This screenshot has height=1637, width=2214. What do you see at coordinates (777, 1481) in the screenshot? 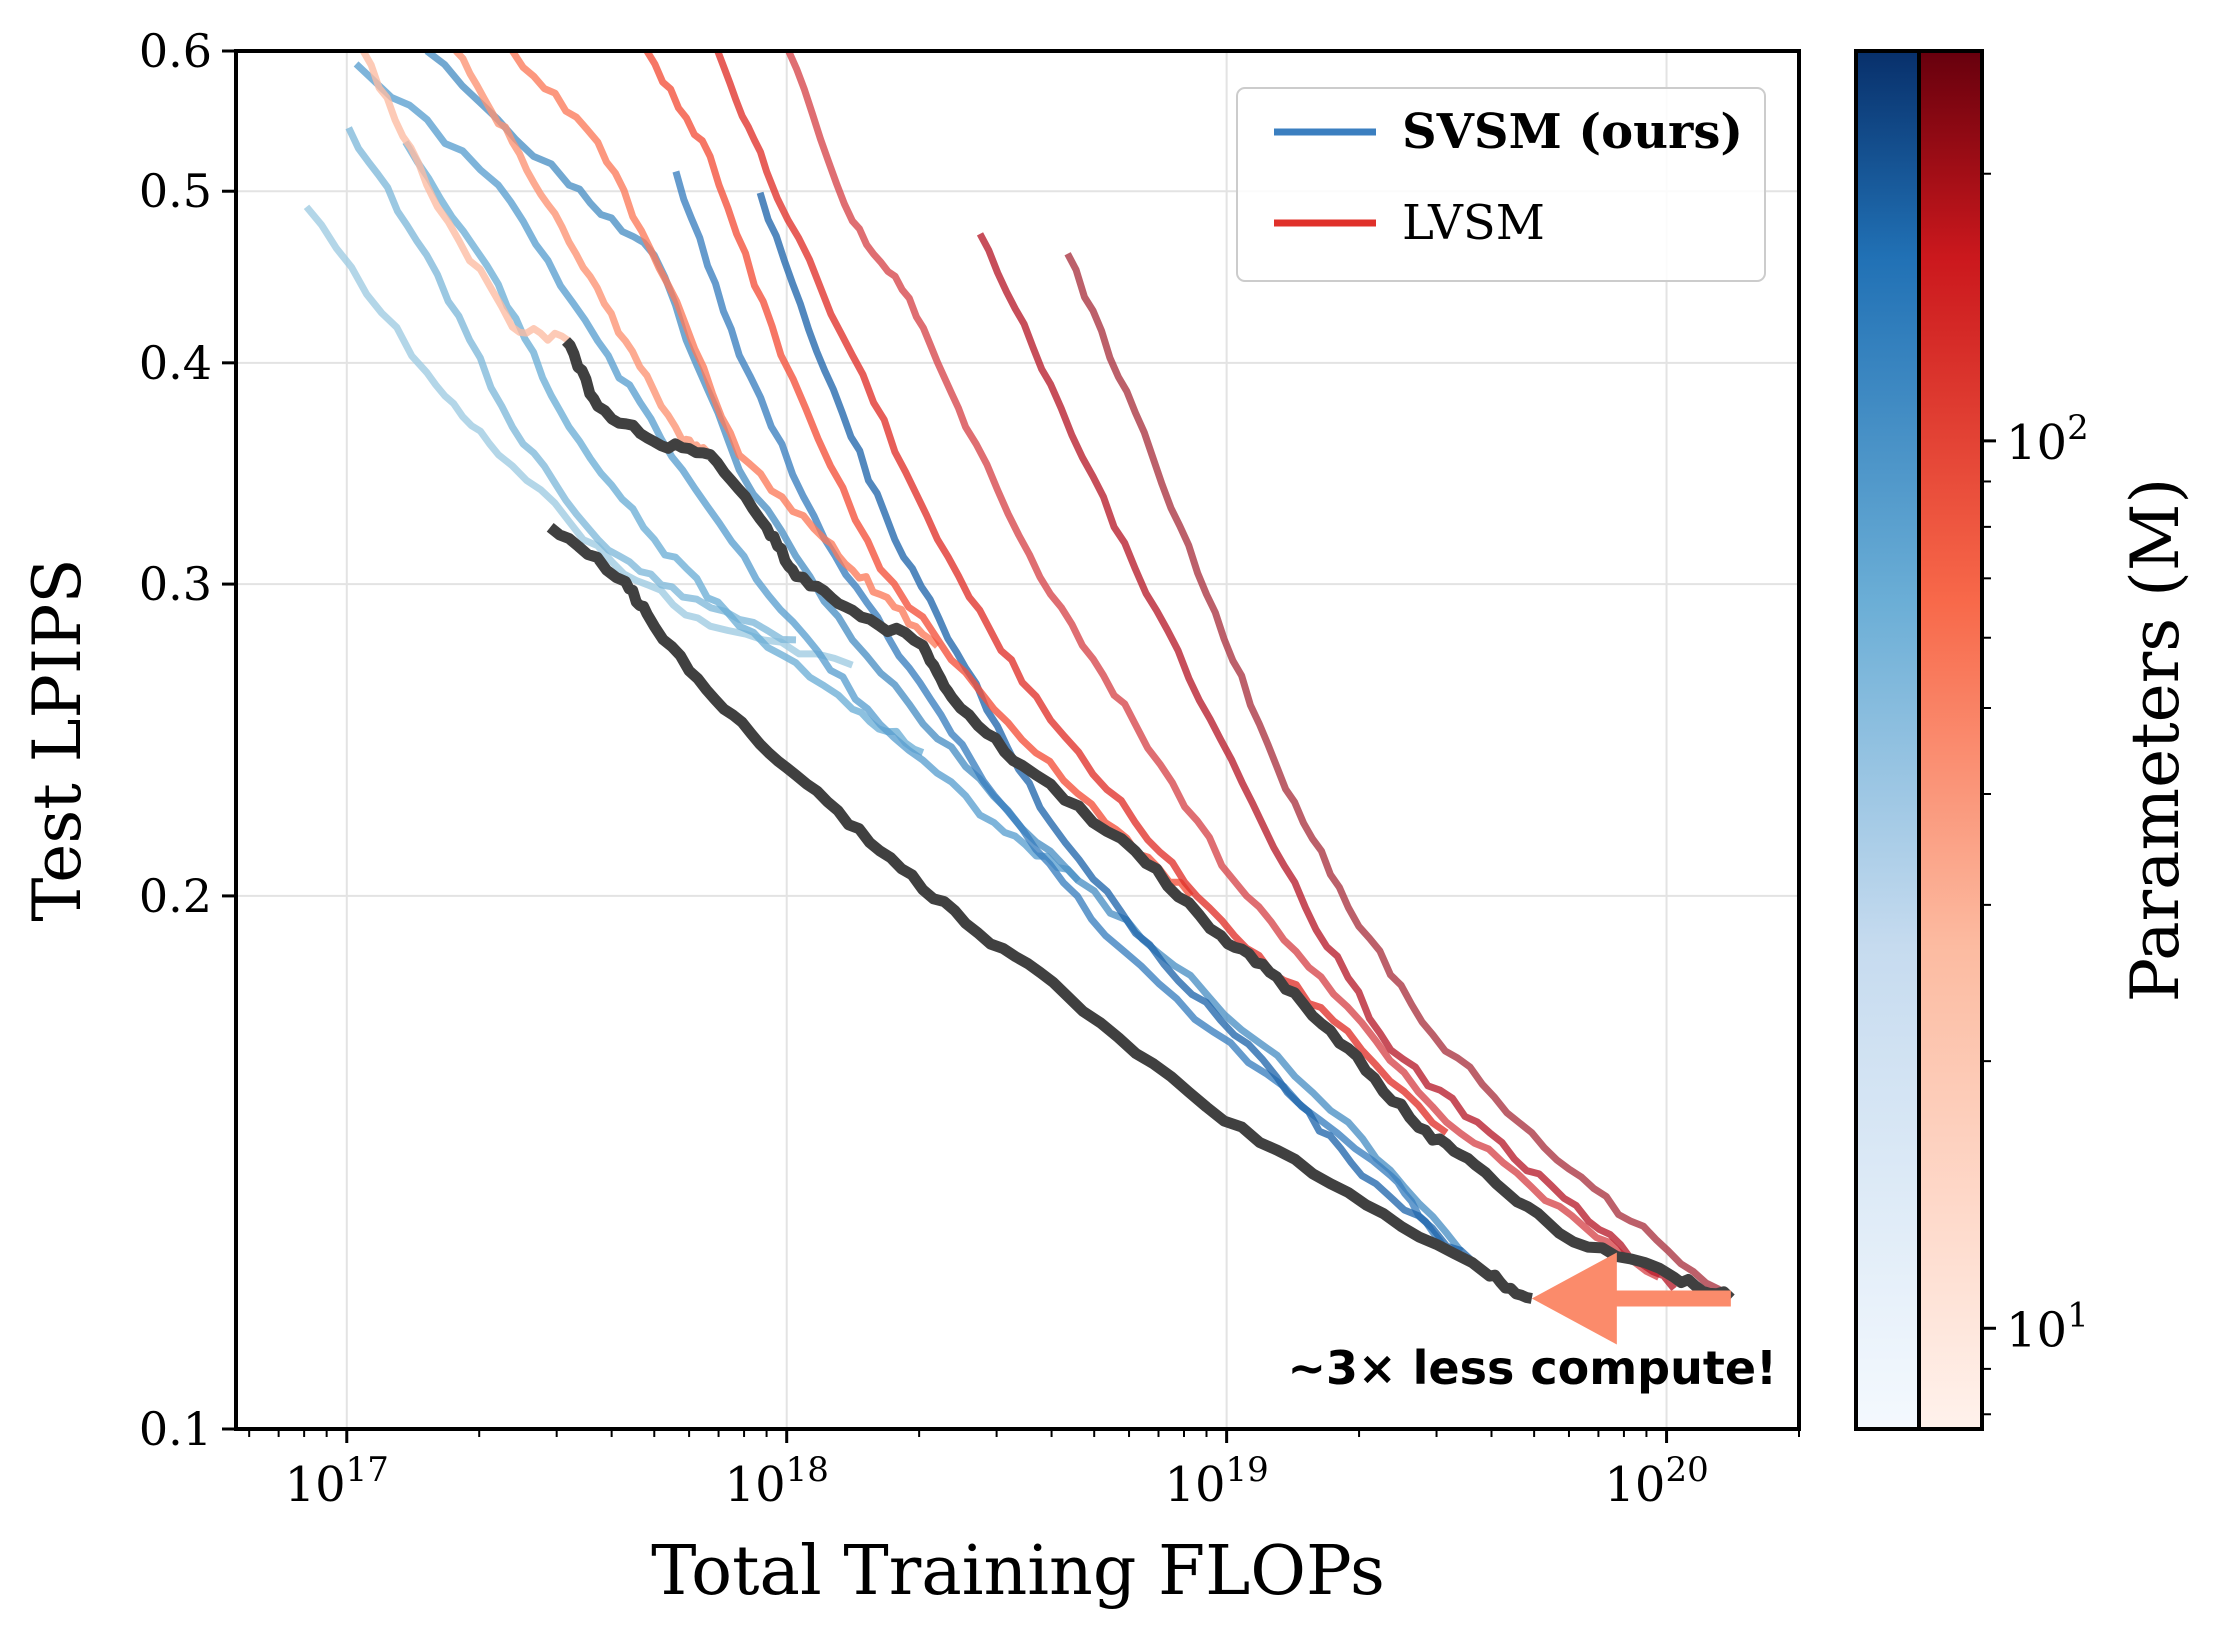
I see `x-tick-label: 1018` at bounding box center [777, 1481].